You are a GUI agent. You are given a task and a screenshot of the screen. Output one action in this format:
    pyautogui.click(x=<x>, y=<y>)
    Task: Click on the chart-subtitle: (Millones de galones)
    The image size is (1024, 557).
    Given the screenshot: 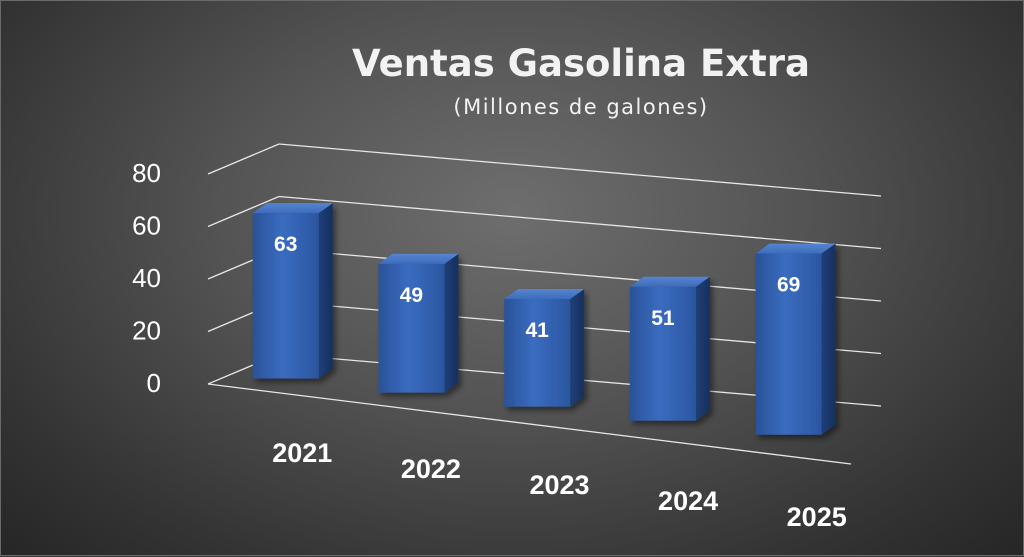 What is the action you would take?
    pyautogui.click(x=580, y=107)
    